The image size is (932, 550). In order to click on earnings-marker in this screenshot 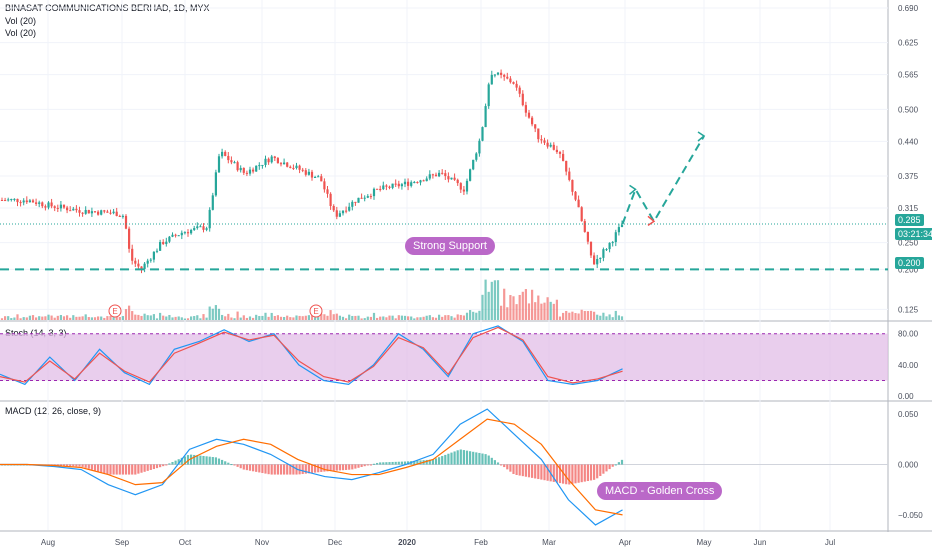, I will do `click(316, 311)`.